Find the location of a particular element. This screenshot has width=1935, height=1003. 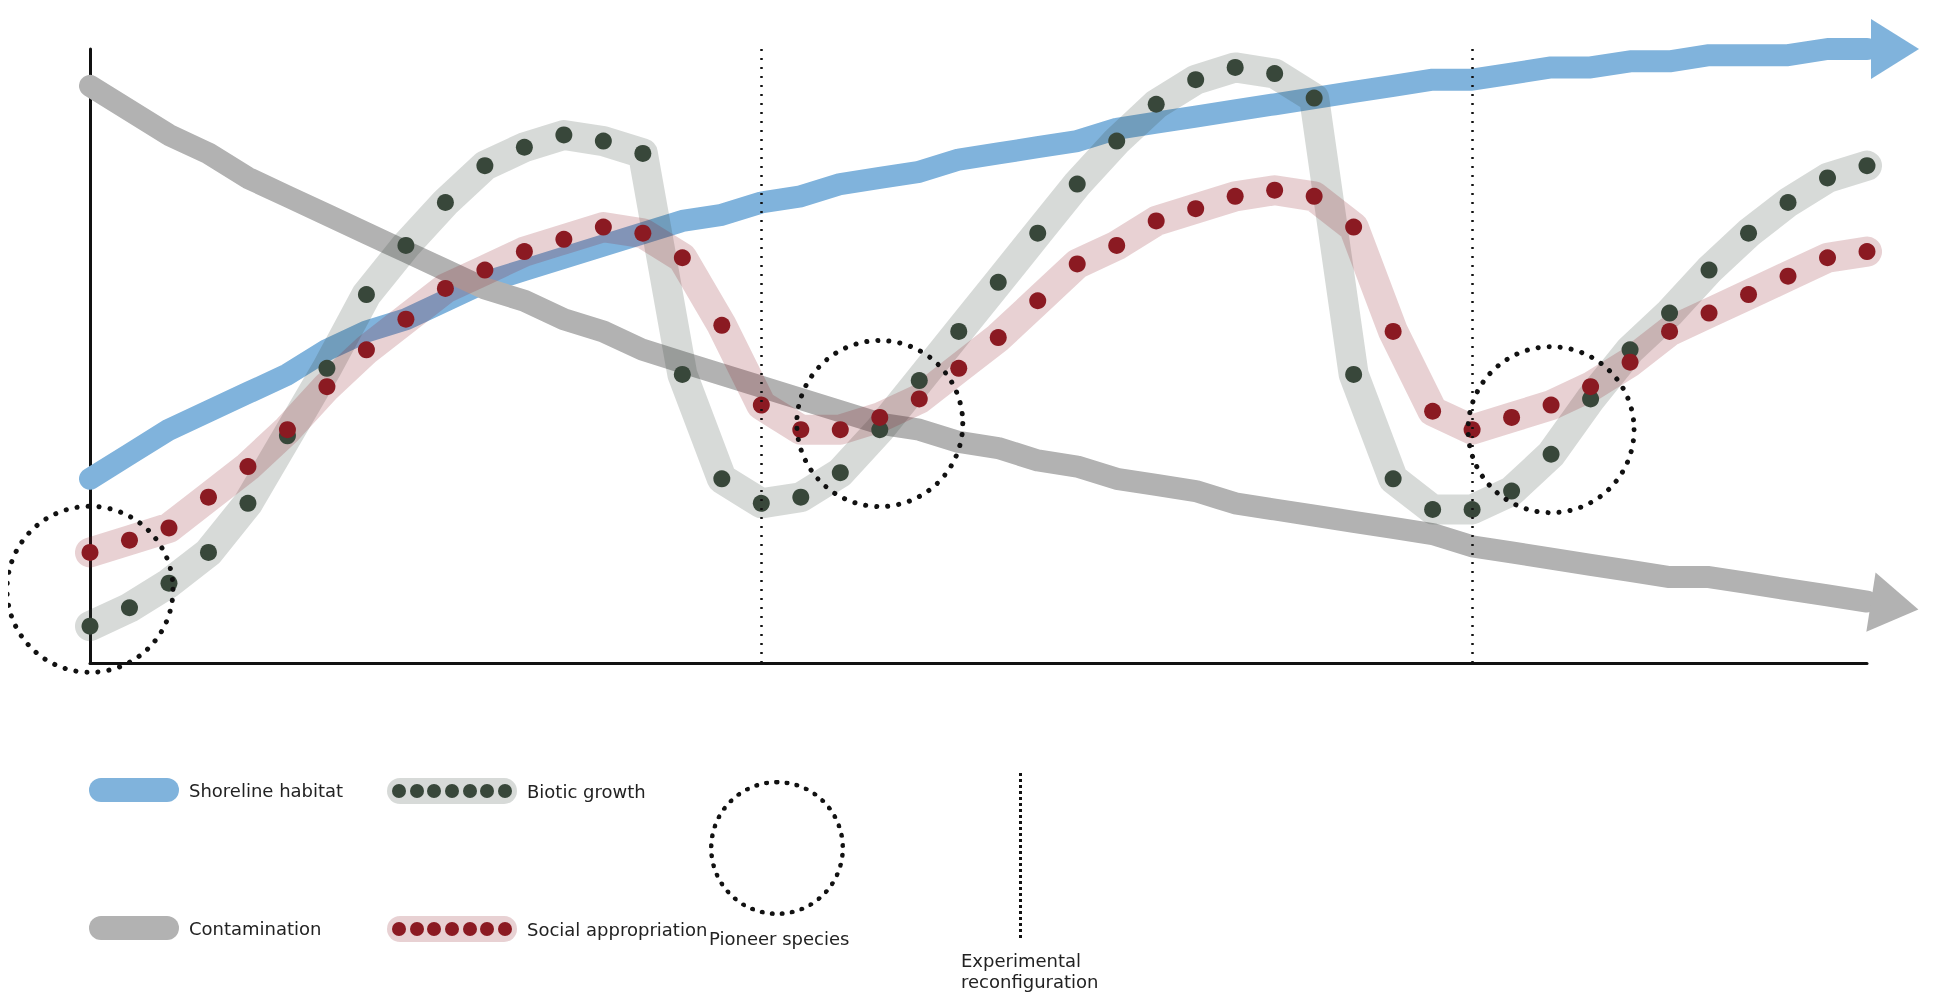

legend-label: Social appropriation is located at coordinates (617, 929).